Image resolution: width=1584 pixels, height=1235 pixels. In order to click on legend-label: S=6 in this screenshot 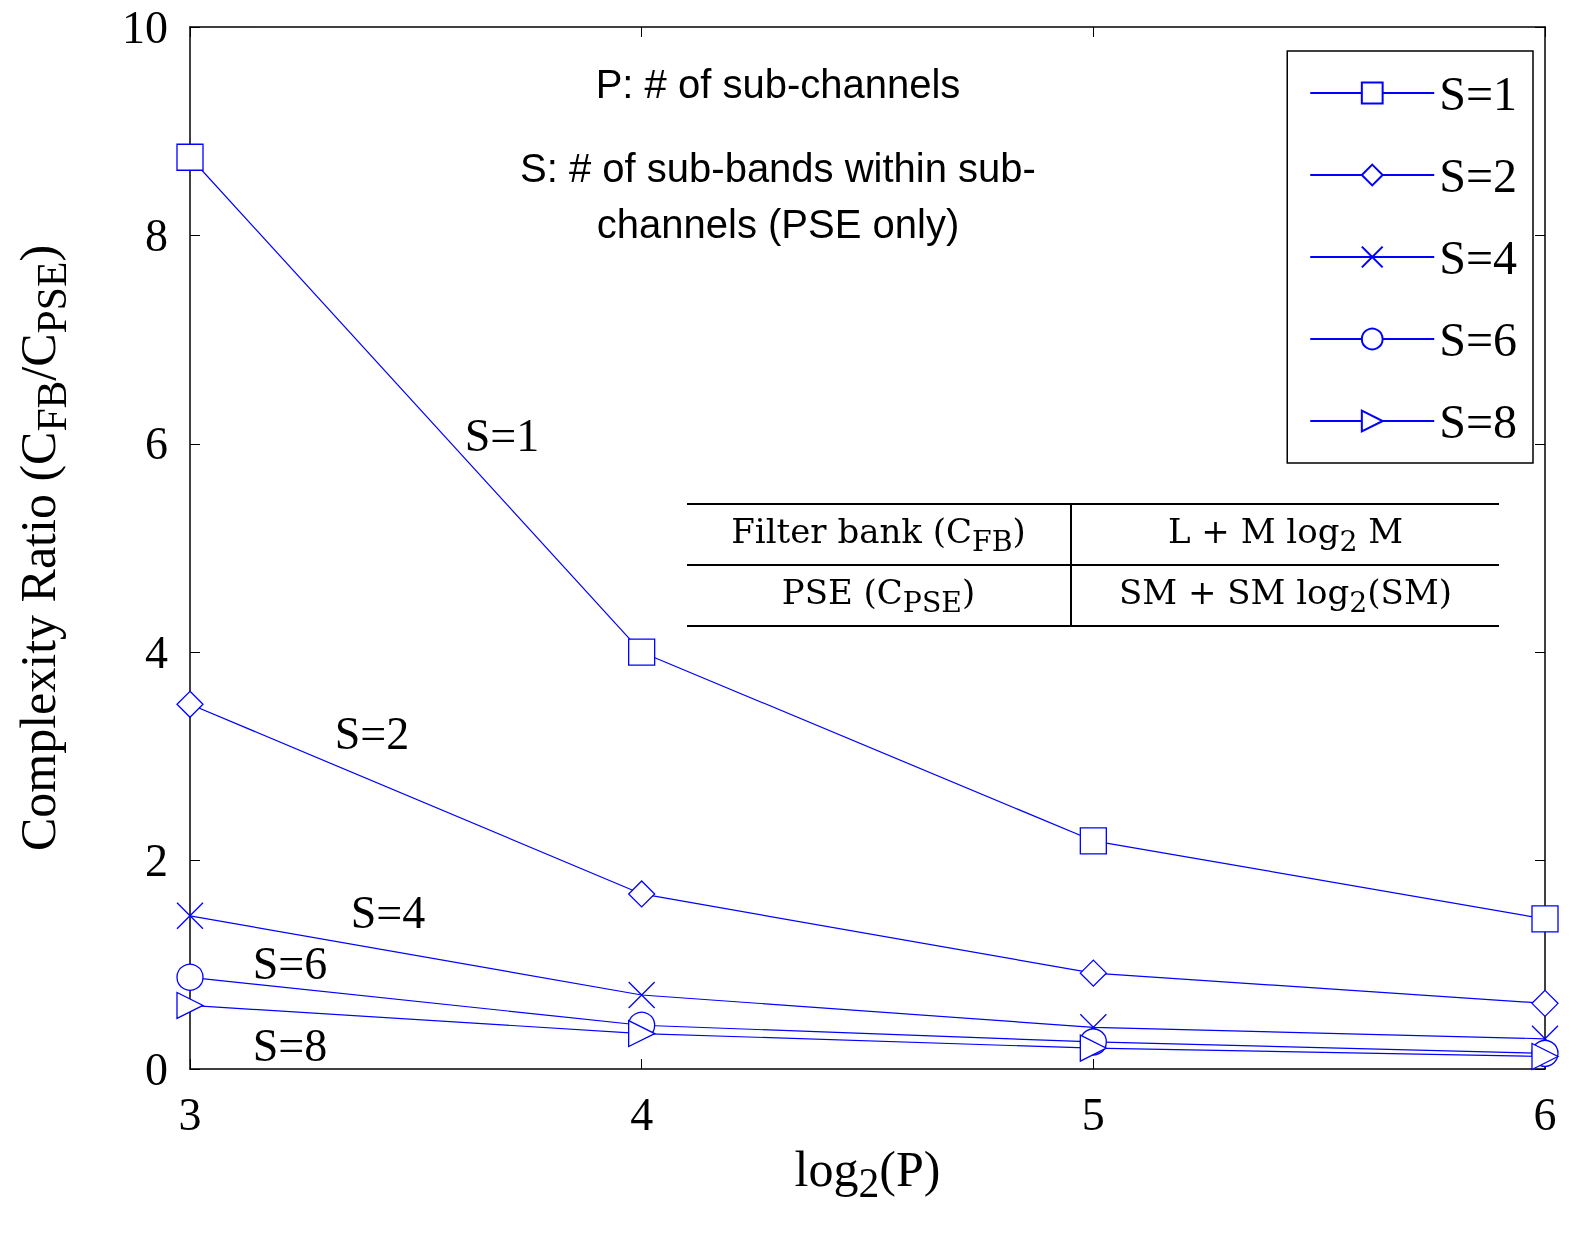, I will do `click(1478, 339)`.